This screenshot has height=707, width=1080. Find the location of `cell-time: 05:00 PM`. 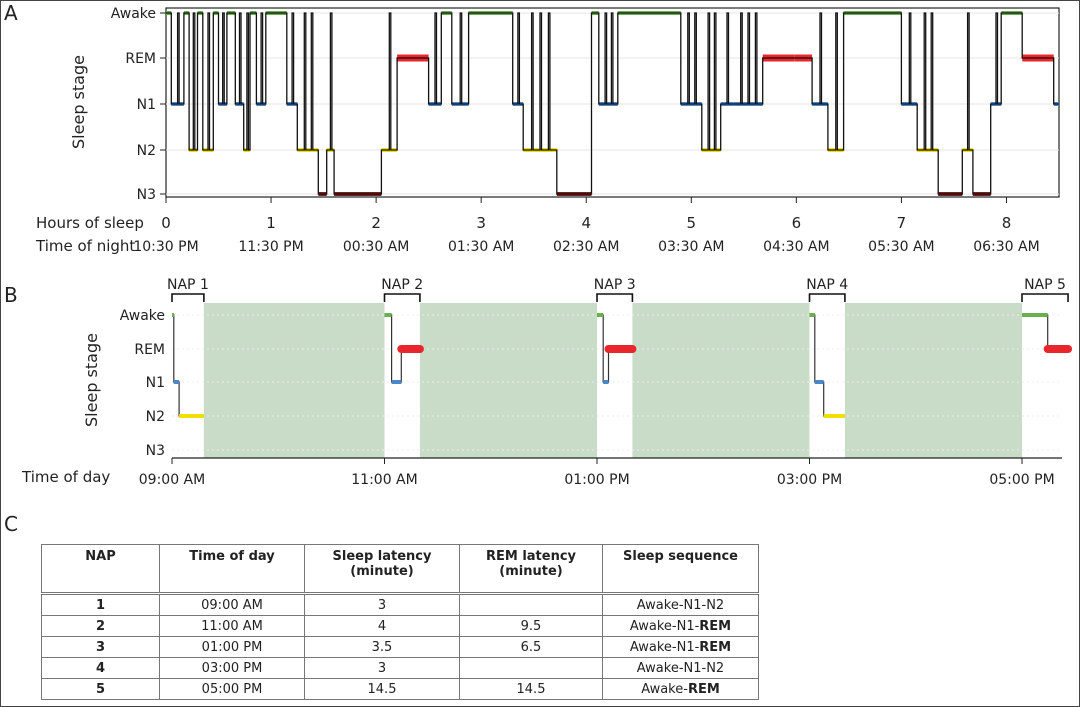

cell-time: 05:00 PM is located at coordinates (232, 689).